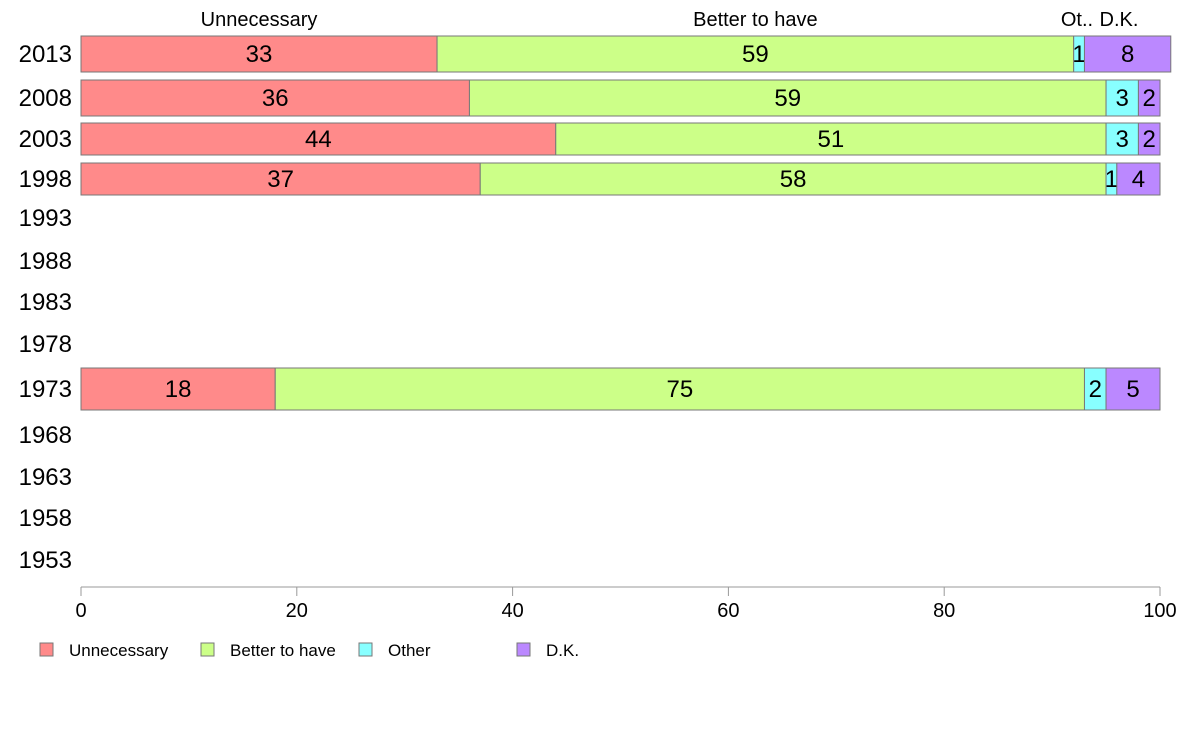  I want to click on year-label-1998: 1998, so click(45, 179).